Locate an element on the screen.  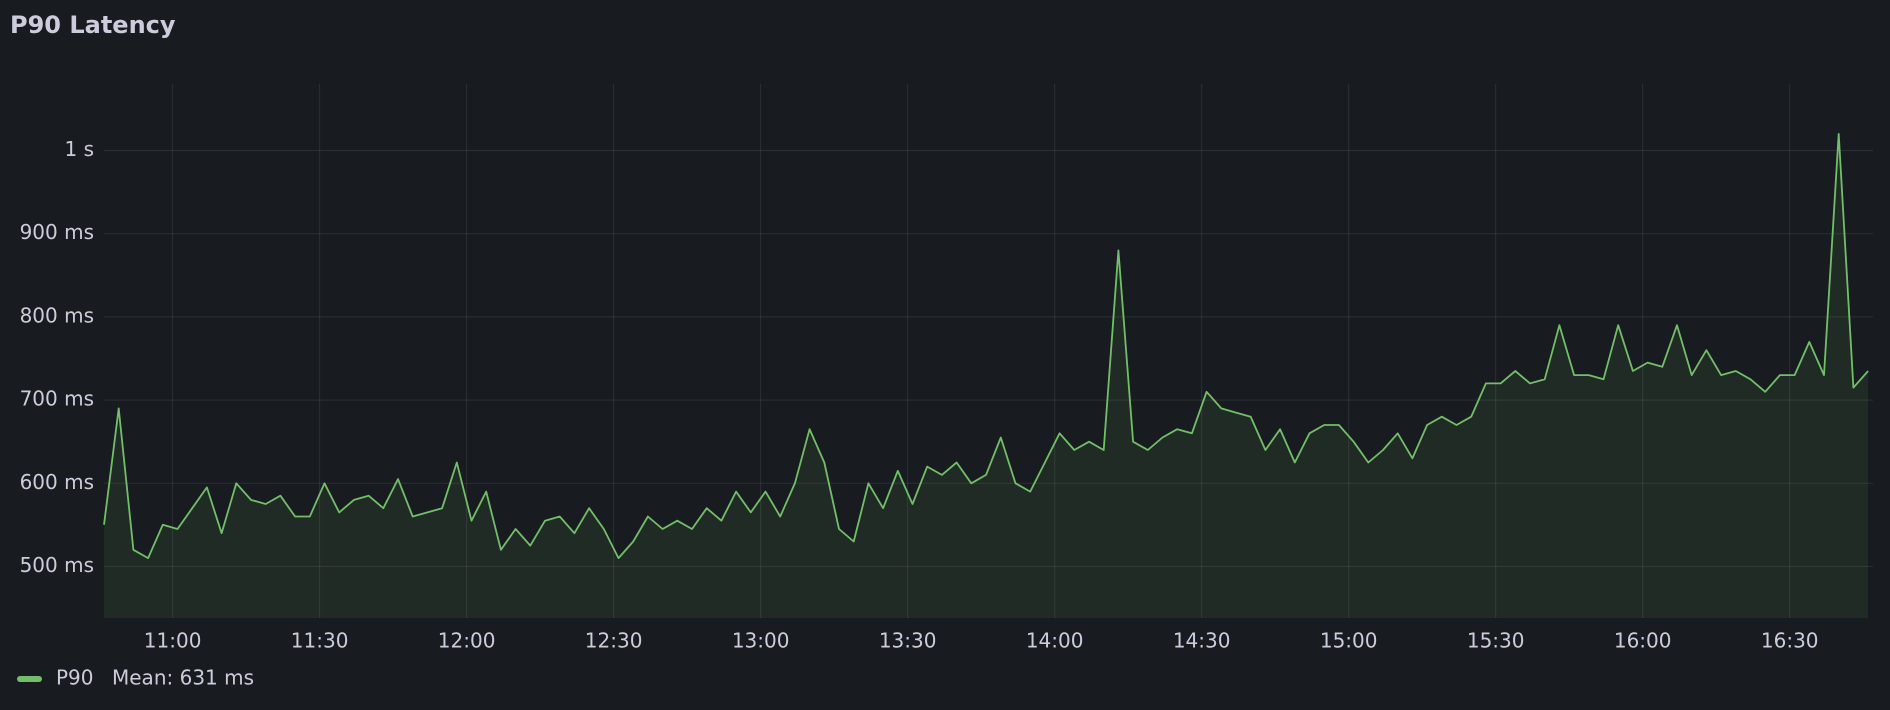
y-tick-label: 800 ms is located at coordinates (57, 315).